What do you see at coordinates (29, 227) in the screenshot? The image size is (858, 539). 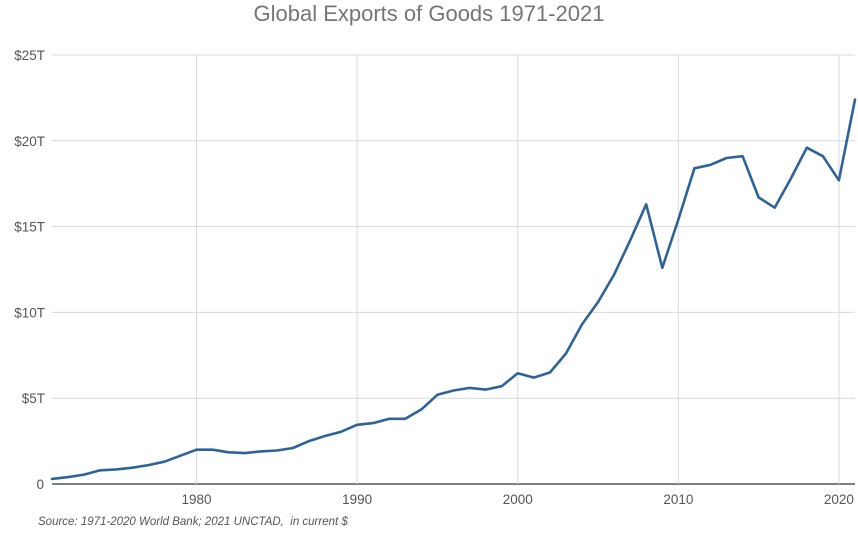 I see `y-tick-label: $15T` at bounding box center [29, 227].